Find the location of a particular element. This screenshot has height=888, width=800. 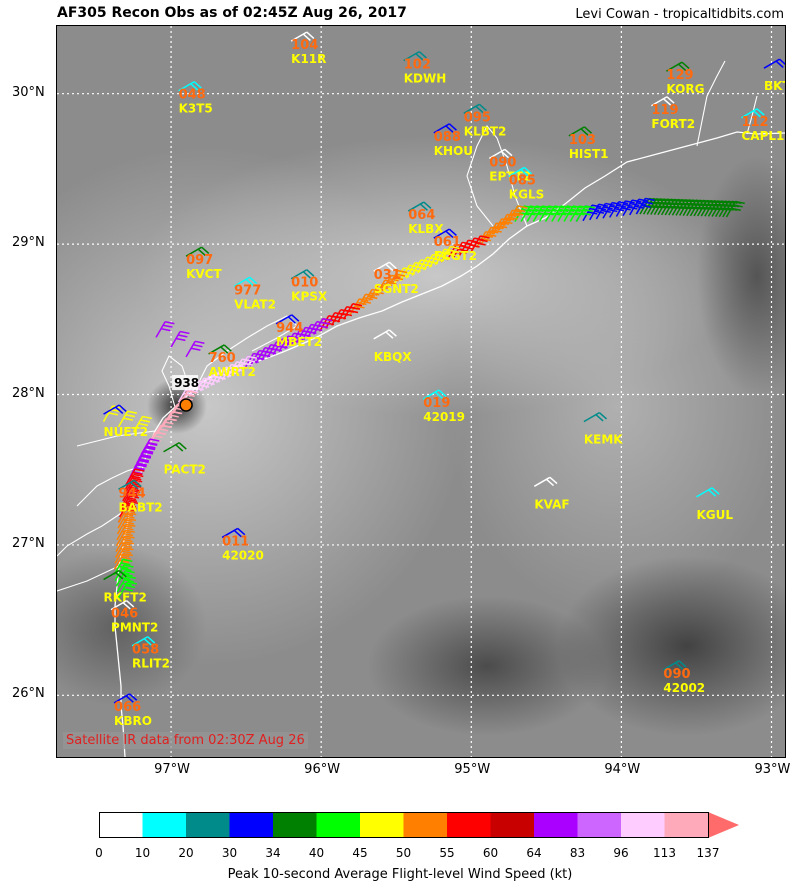

station-pressure-value: 046 is located at coordinates (124, 614).